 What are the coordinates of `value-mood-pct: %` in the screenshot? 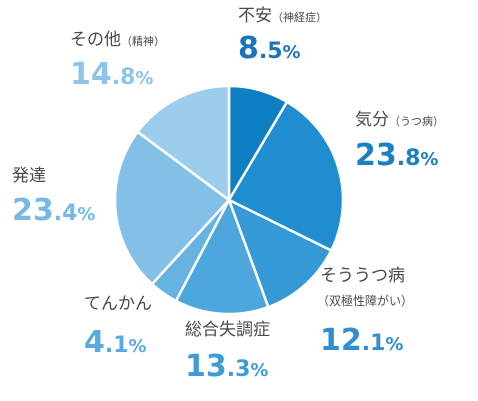 It's located at (429, 159).